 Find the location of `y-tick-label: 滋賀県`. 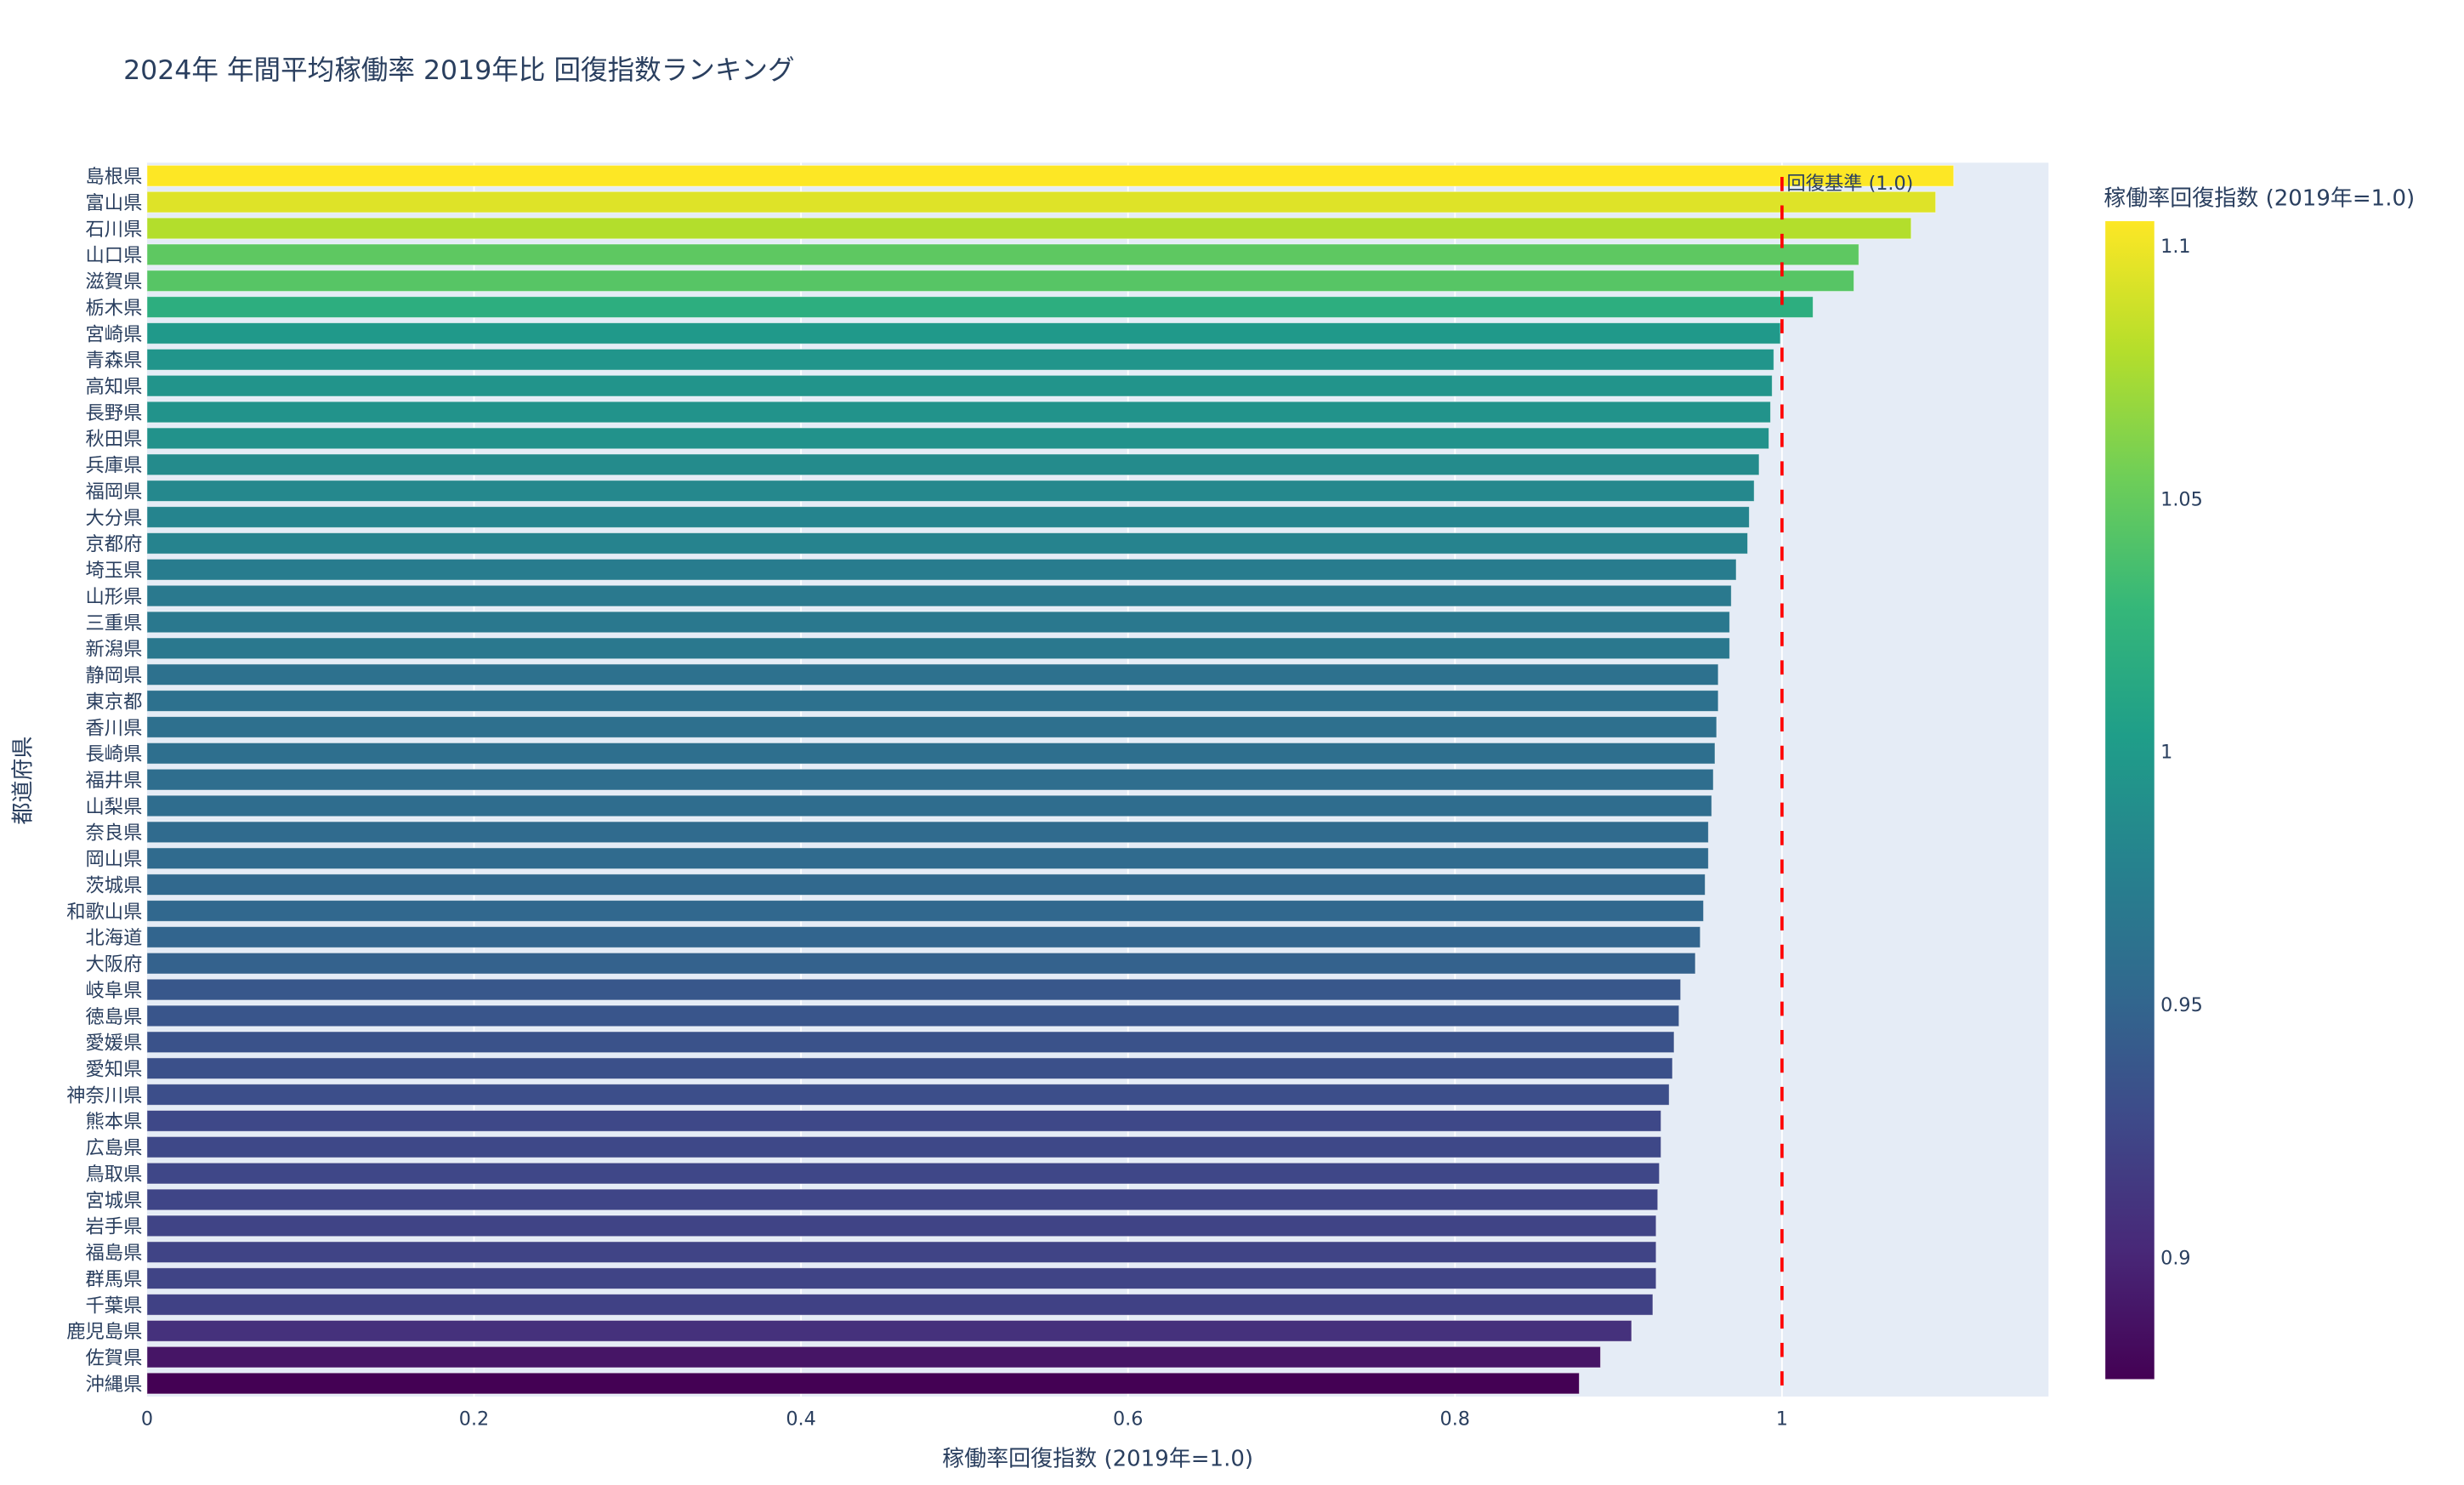

y-tick-label: 滋賀県 is located at coordinates (114, 282).